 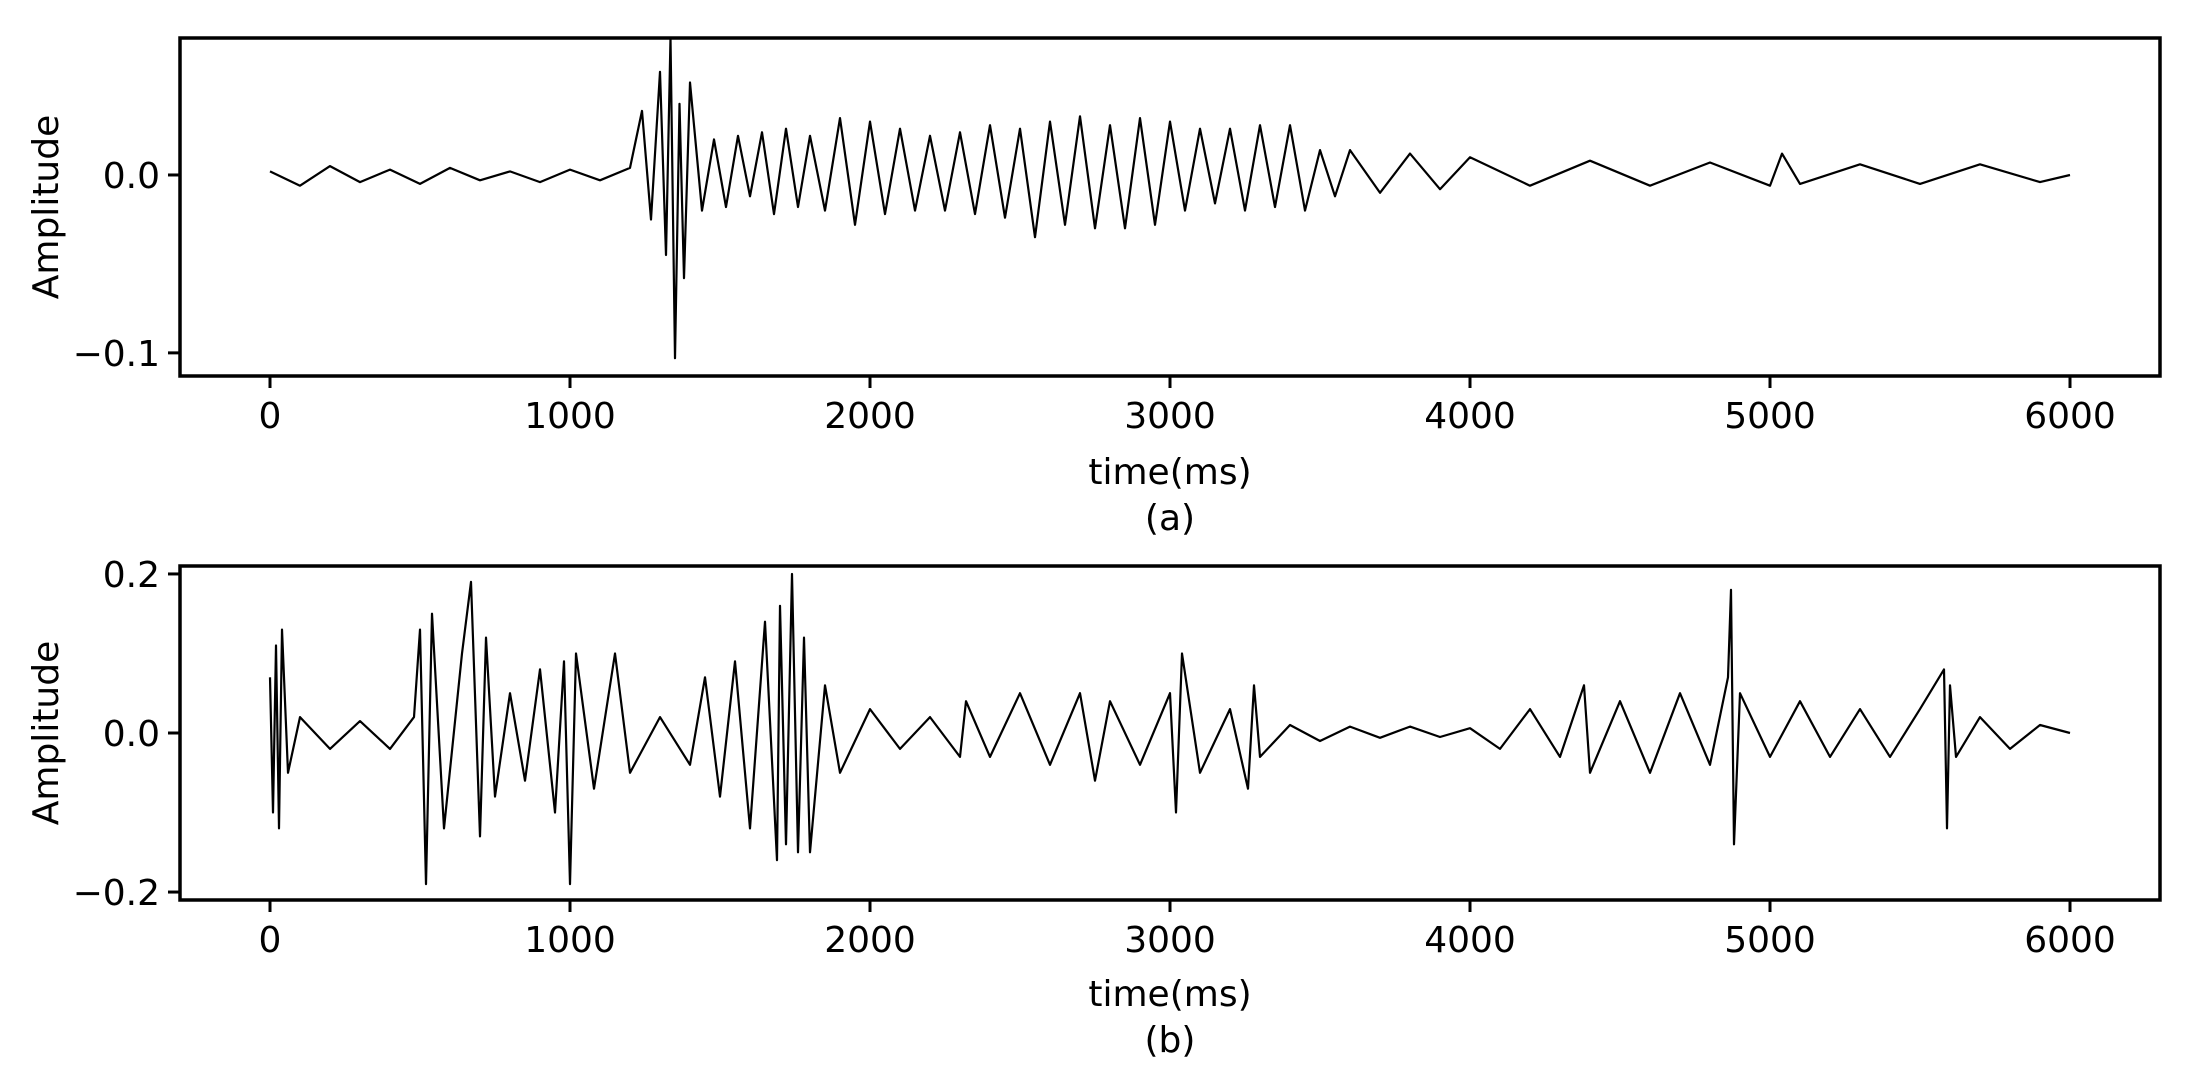 I want to click on y-tick-label-b: 0.2, so click(x=131, y=575).